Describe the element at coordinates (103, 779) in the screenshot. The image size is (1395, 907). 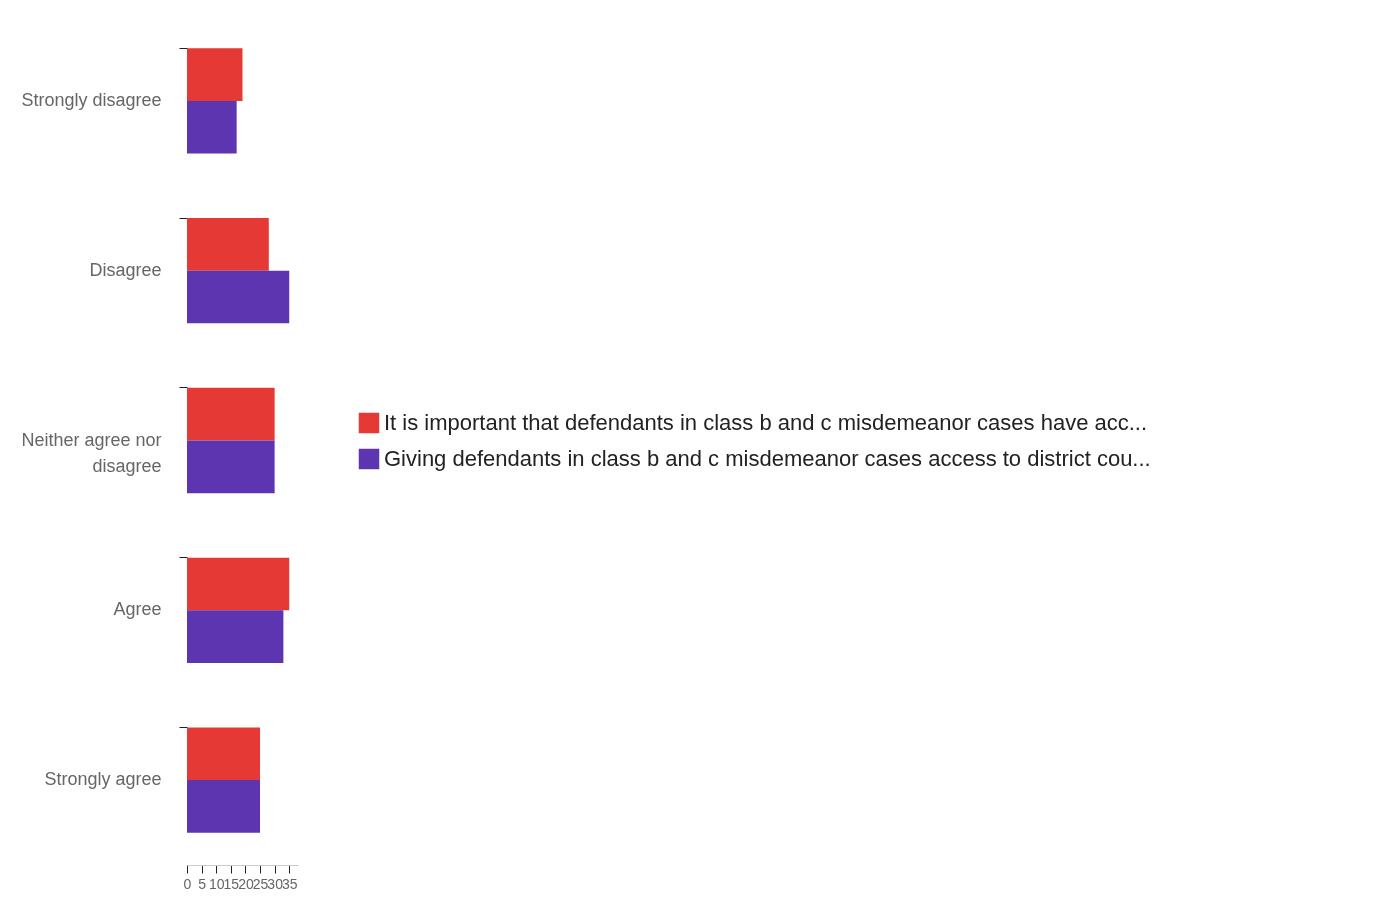
I see `y-tick-label: Strongly agree` at that location.